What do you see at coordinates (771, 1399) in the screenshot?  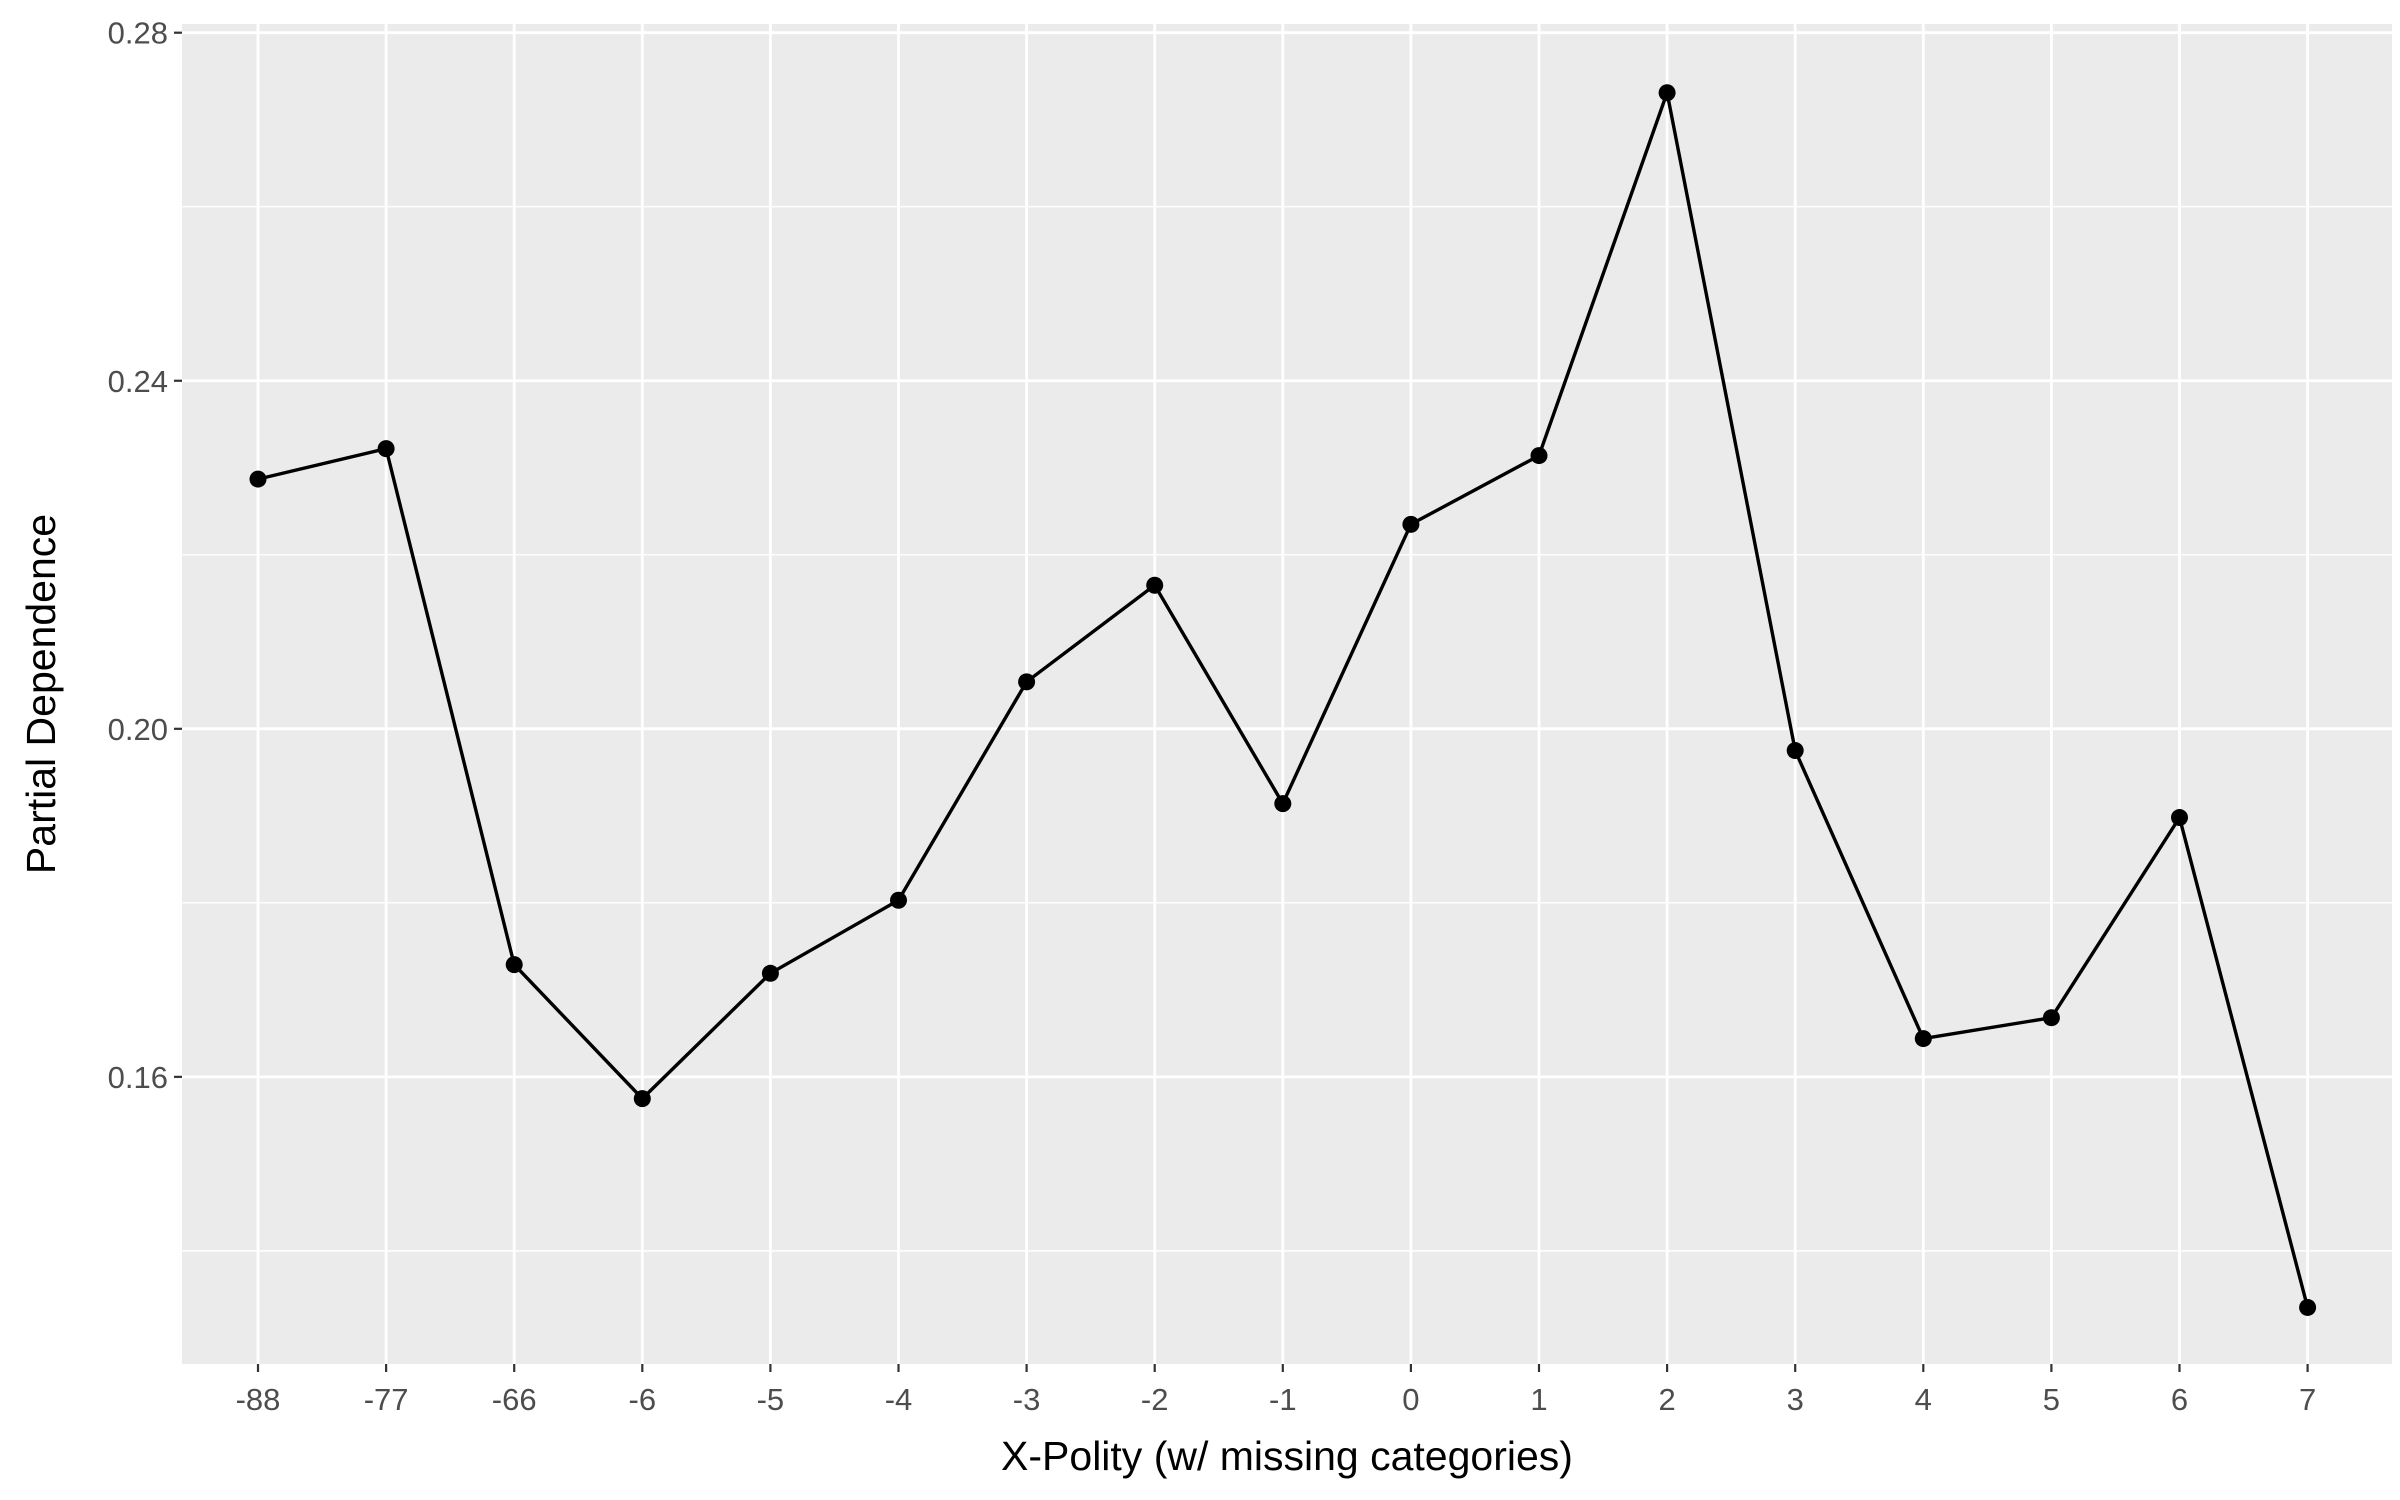 I see `x-tick-label: -5` at bounding box center [771, 1399].